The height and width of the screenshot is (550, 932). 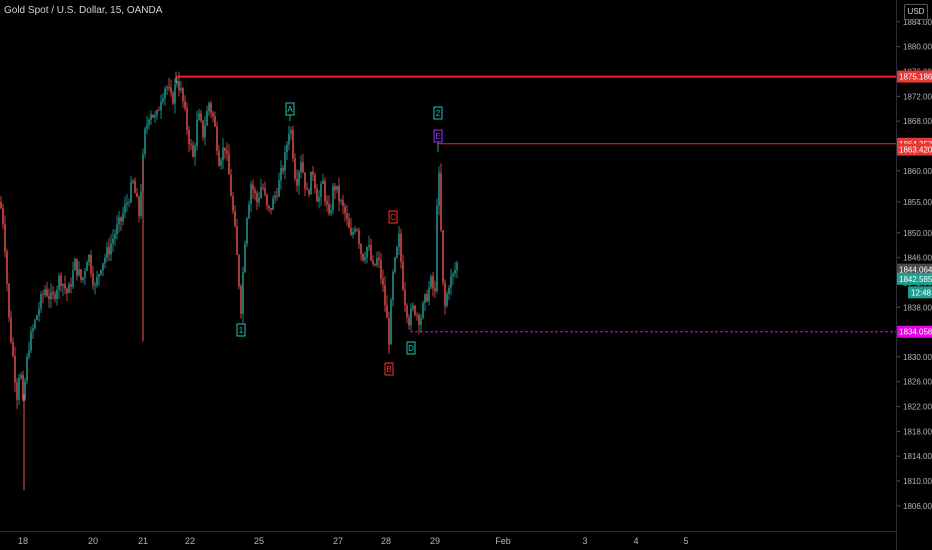 What do you see at coordinates (386, 541) in the screenshot?
I see `x-tick-label: 28` at bounding box center [386, 541].